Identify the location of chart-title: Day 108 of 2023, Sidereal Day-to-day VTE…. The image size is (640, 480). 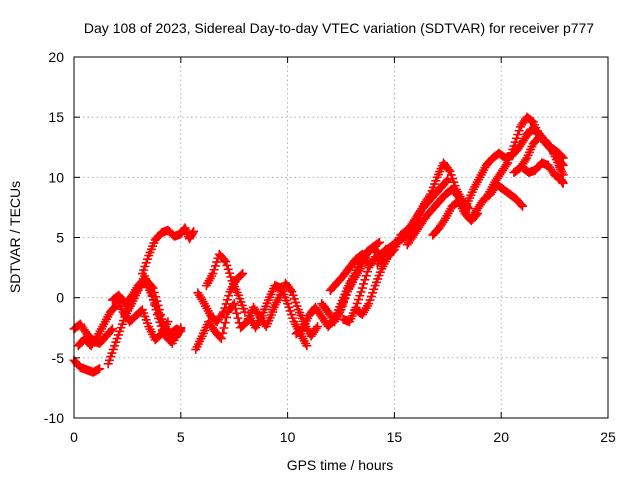
(339, 28).